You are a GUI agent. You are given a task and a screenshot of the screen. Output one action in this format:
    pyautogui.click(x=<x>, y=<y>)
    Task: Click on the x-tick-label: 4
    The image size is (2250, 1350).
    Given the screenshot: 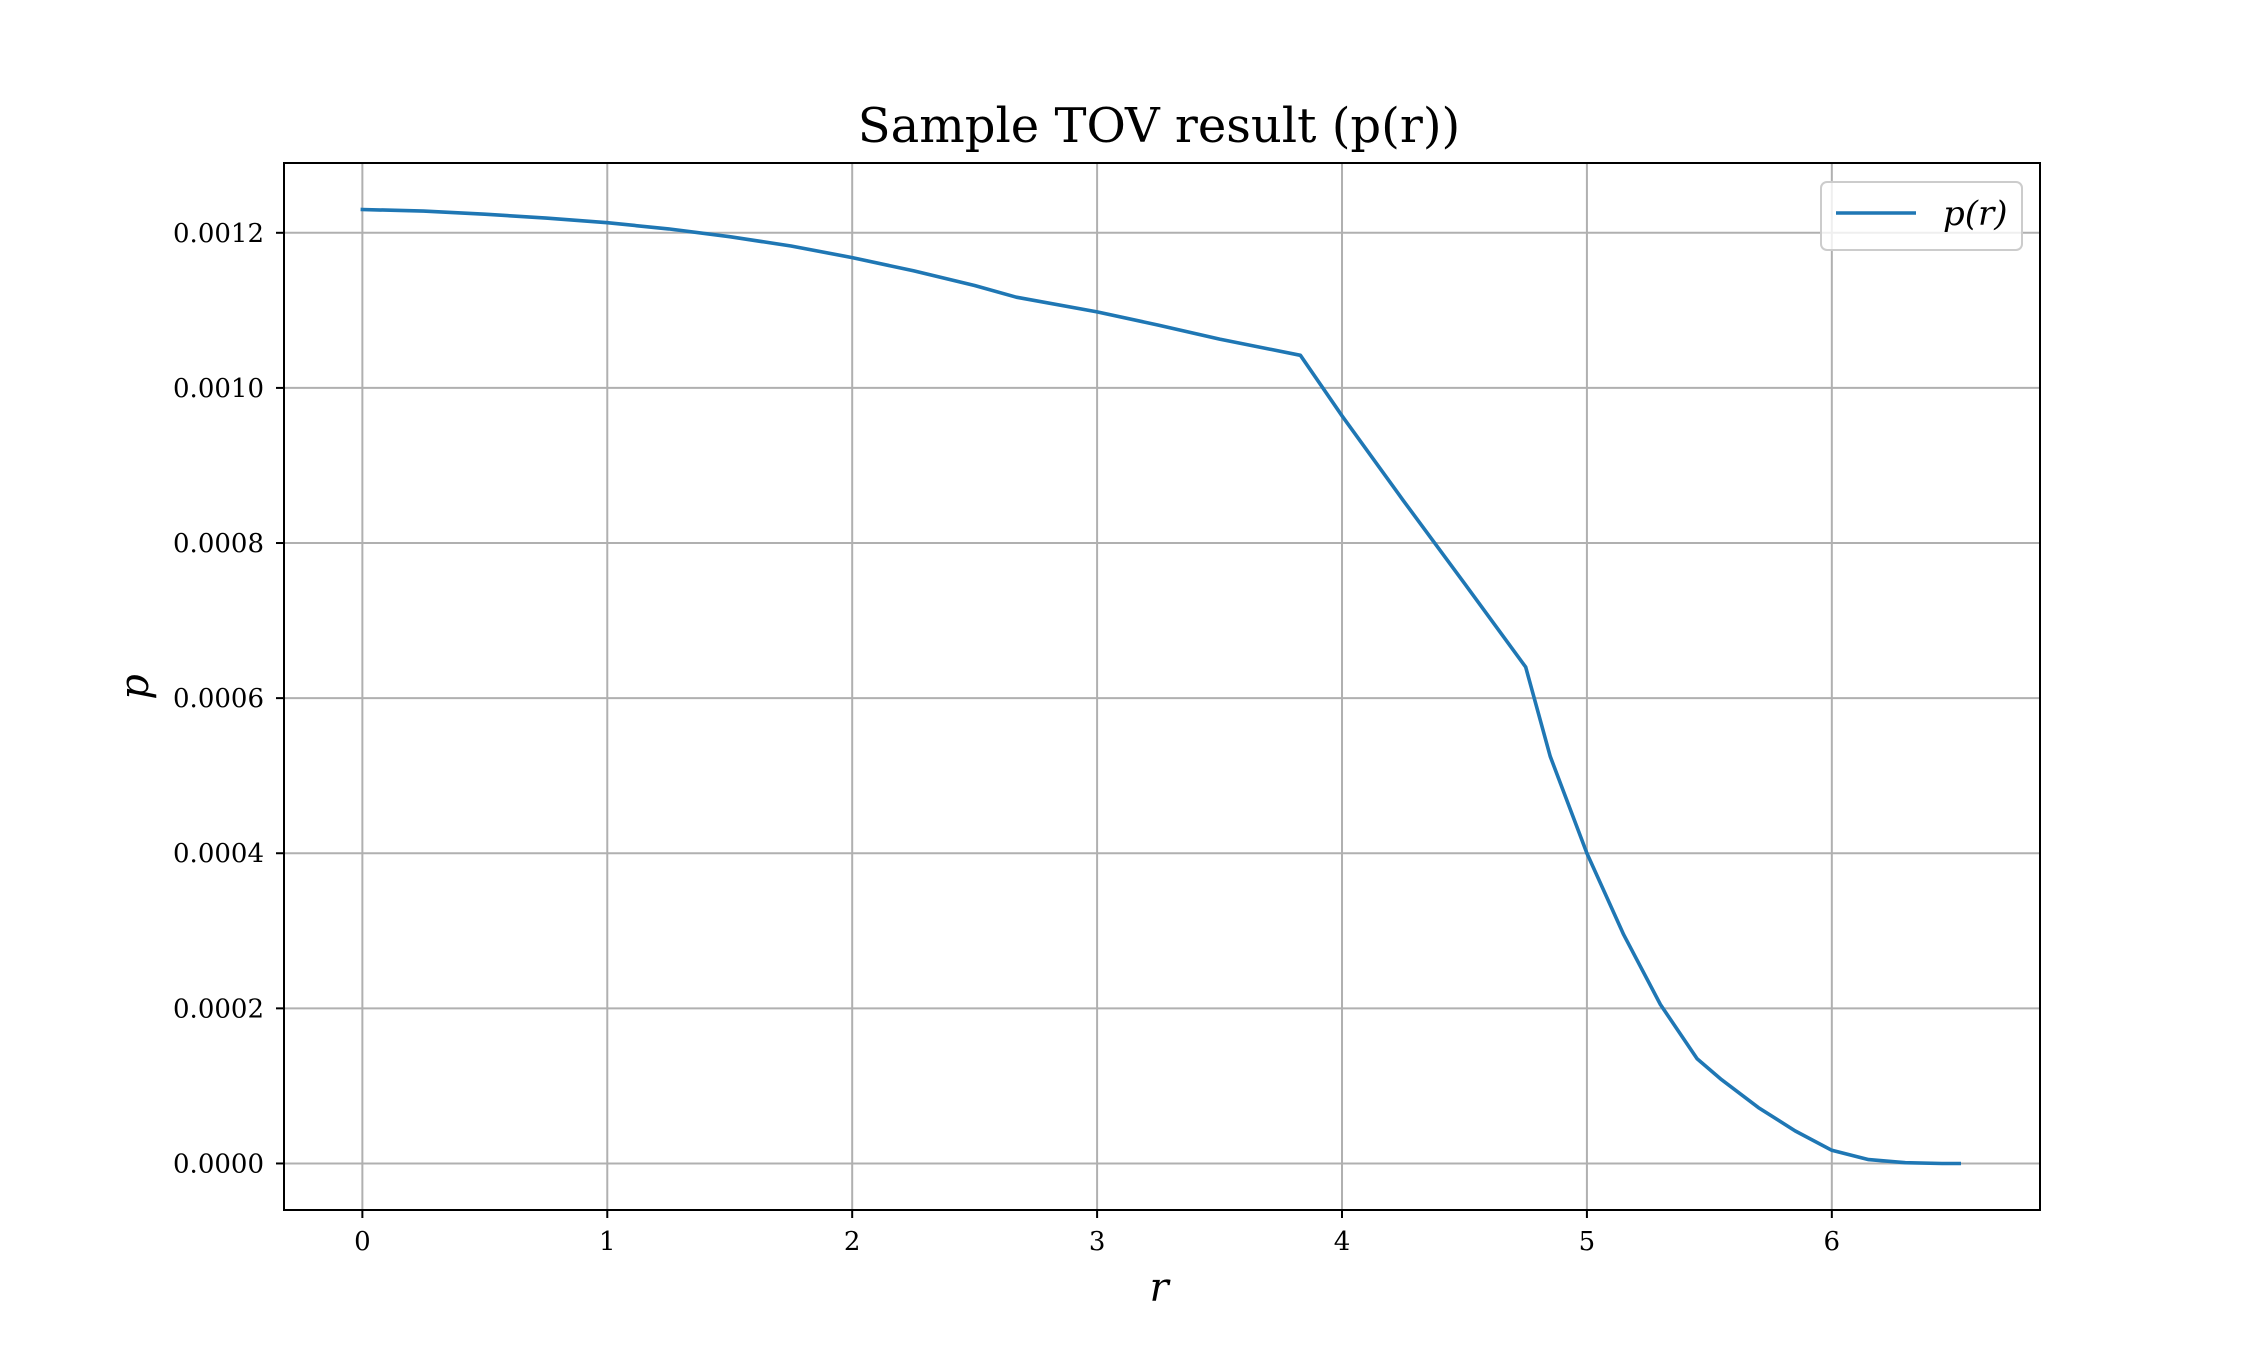 What is the action you would take?
    pyautogui.click(x=1342, y=1242)
    